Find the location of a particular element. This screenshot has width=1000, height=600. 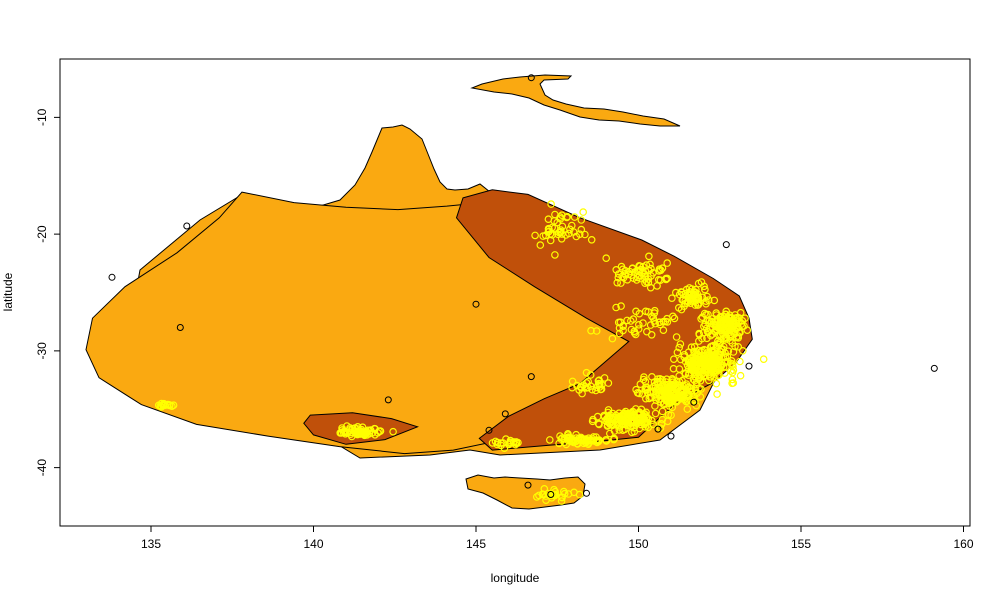

x-tick-label: 160 is located at coordinates (963, 544).